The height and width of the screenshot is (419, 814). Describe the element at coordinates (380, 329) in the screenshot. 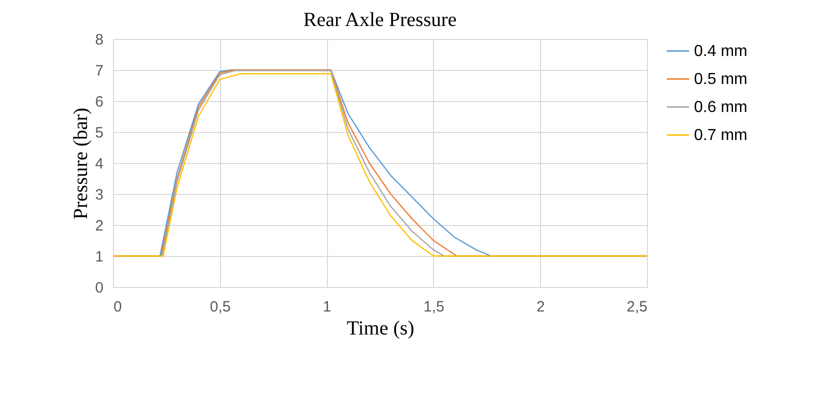

I see `x-axis-title: Time (s)` at that location.